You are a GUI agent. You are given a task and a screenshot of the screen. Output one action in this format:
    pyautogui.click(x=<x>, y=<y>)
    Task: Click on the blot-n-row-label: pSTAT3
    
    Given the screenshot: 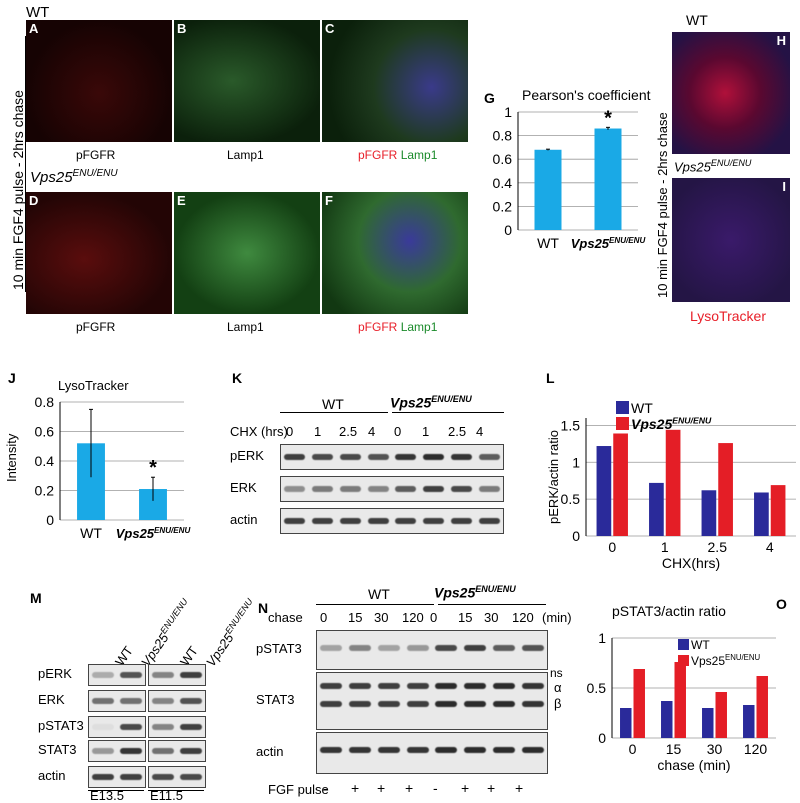 What is the action you would take?
    pyautogui.click(x=279, y=648)
    